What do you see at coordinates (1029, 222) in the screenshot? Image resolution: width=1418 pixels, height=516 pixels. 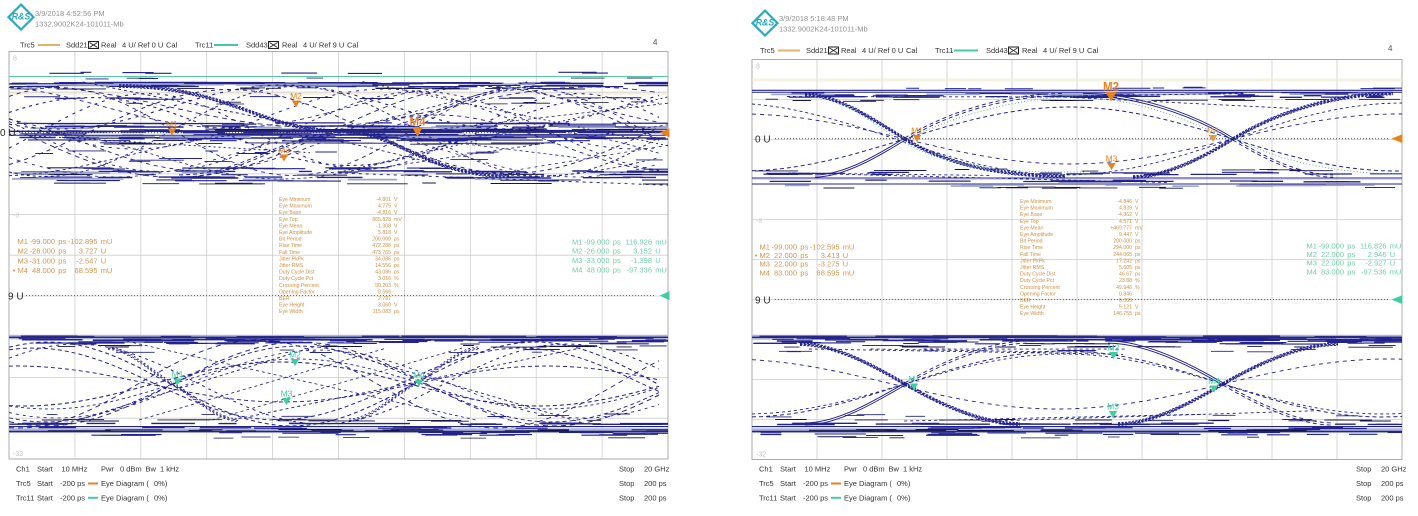 I see `svg-text: Eye Top` at bounding box center [1029, 222].